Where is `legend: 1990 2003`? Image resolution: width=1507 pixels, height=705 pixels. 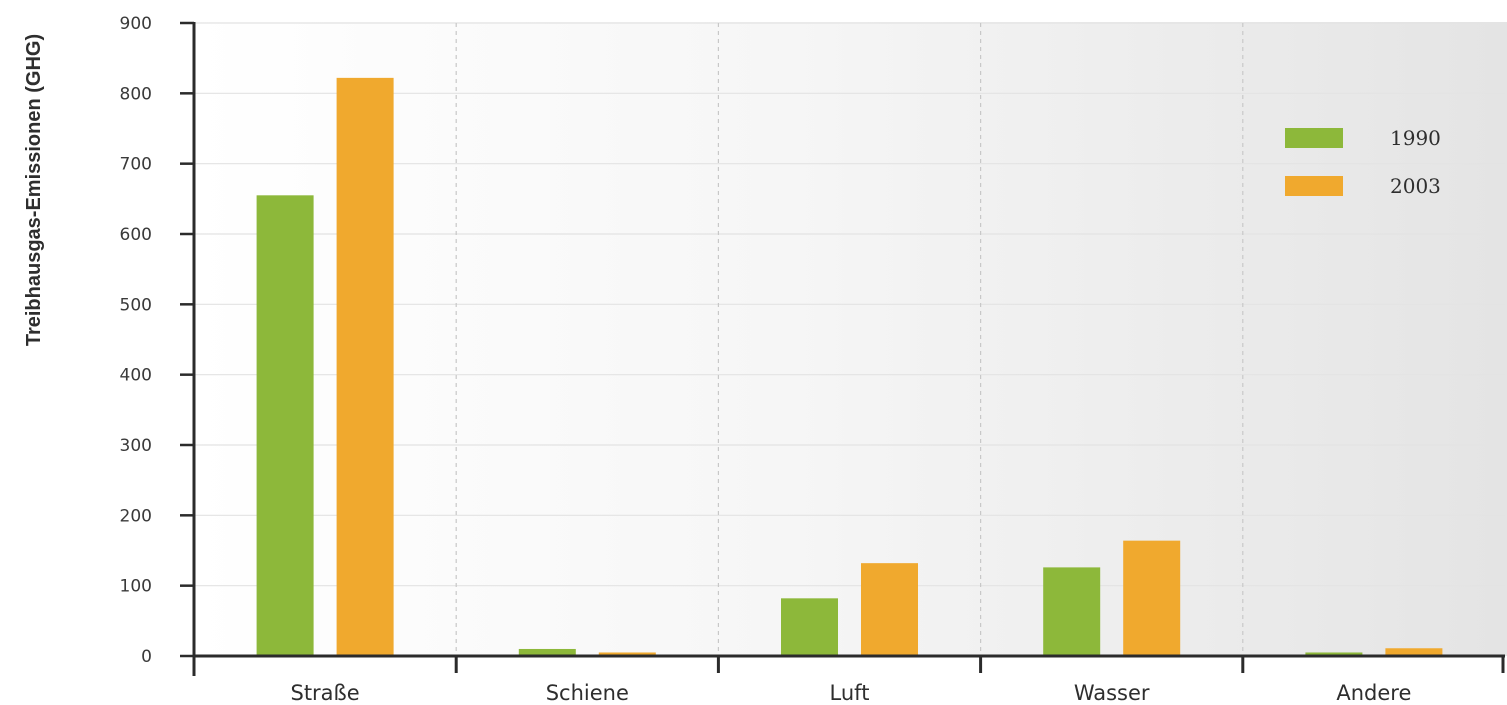 legend: 1990 2003 is located at coordinates (1363, 162).